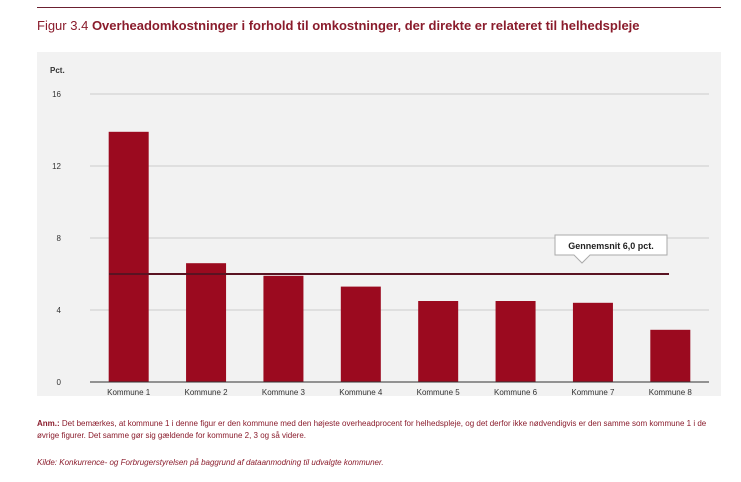 This screenshot has width=741, height=482. I want to click on y-tick-label: 12, so click(56, 166).